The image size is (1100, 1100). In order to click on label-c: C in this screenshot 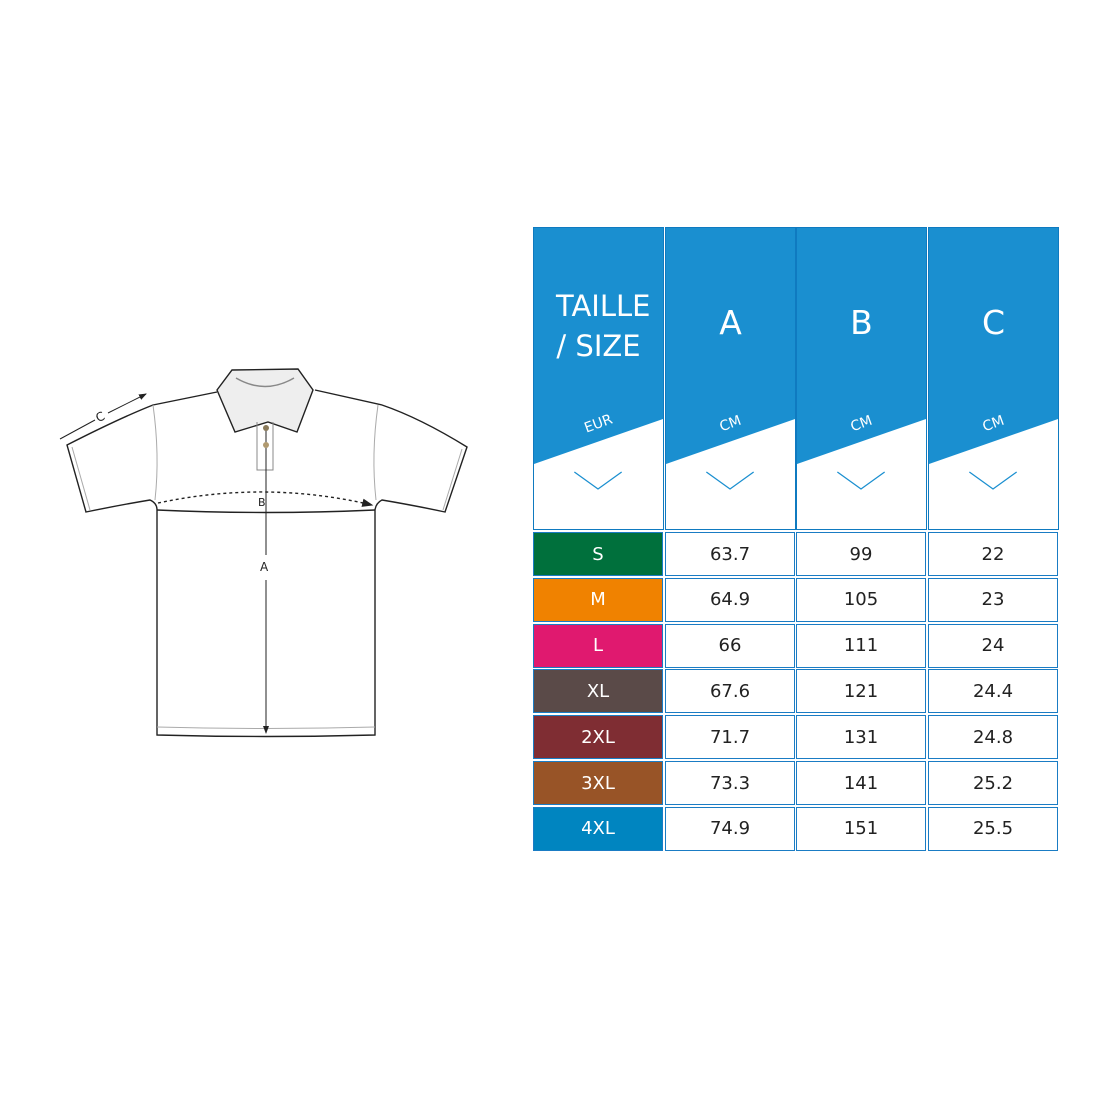, I will do `click(100, 417)`.